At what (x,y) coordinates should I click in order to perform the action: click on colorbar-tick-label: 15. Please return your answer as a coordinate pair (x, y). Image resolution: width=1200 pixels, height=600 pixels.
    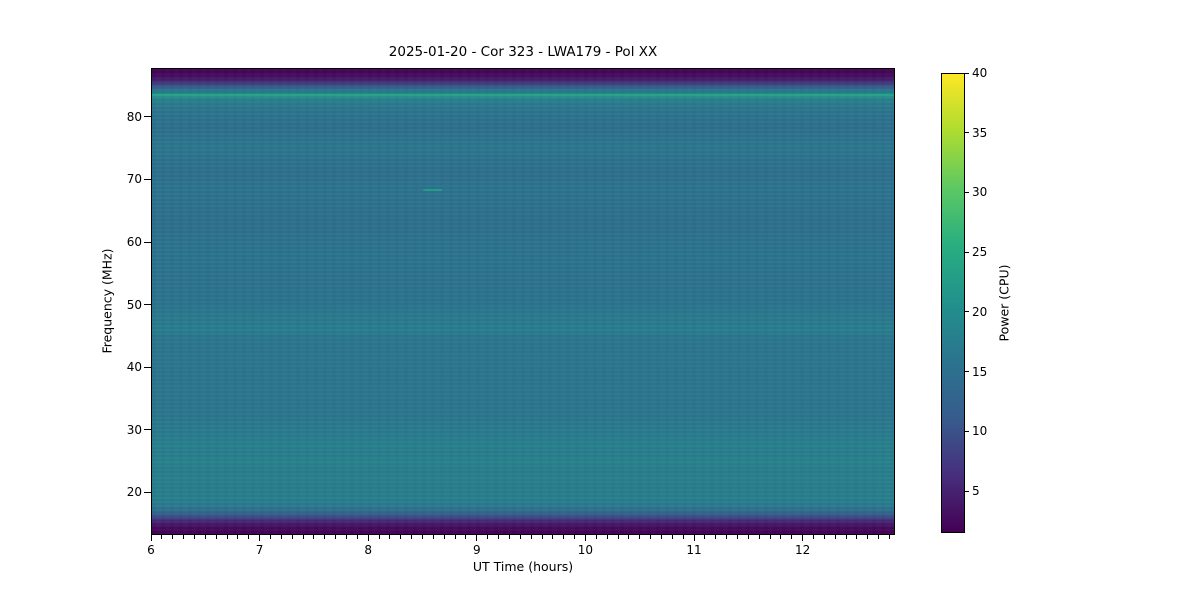
    Looking at the image, I should click on (980, 371).